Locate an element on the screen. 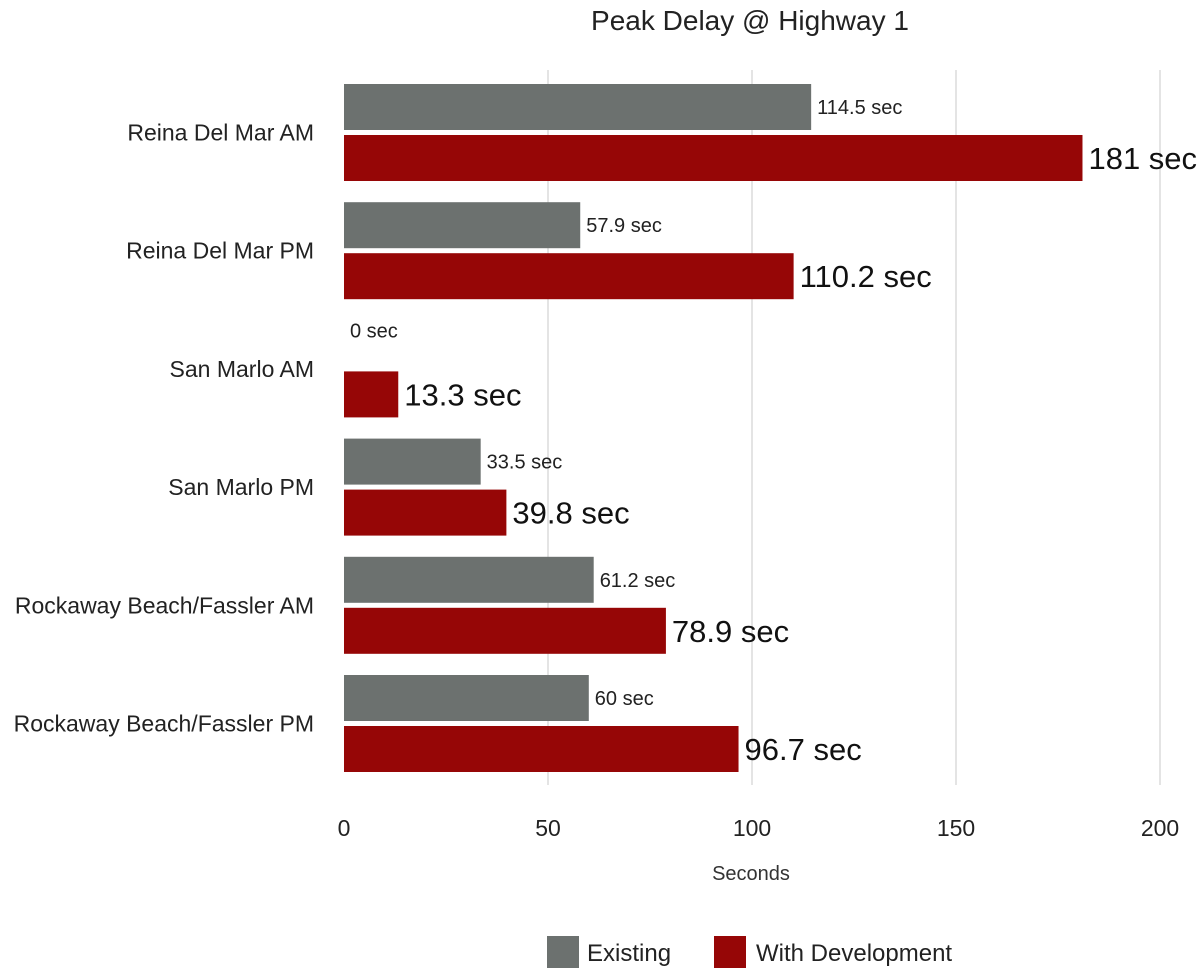 This screenshot has width=1200, height=969. chart-title: Peak Delay @ Highway 1 is located at coordinates (750, 20).